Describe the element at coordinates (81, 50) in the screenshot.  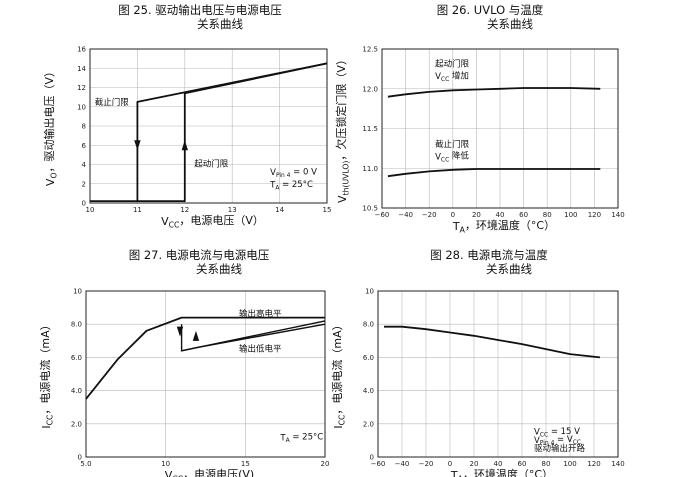
I see `y-tick-label: 16` at that location.